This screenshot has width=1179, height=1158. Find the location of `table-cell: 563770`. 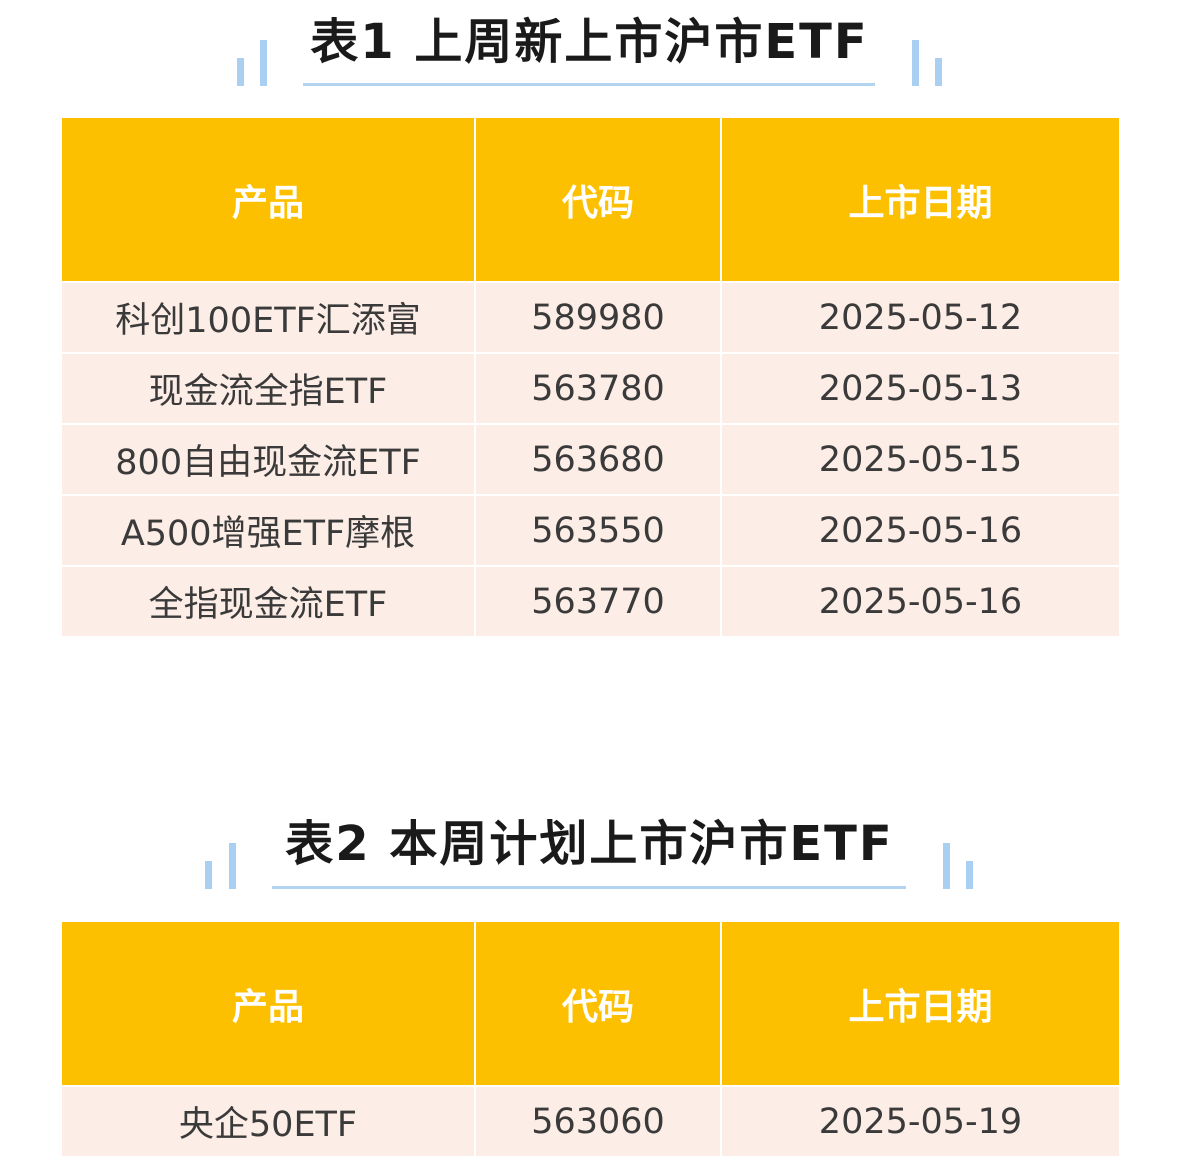

table-cell: 563770 is located at coordinates (598, 601).